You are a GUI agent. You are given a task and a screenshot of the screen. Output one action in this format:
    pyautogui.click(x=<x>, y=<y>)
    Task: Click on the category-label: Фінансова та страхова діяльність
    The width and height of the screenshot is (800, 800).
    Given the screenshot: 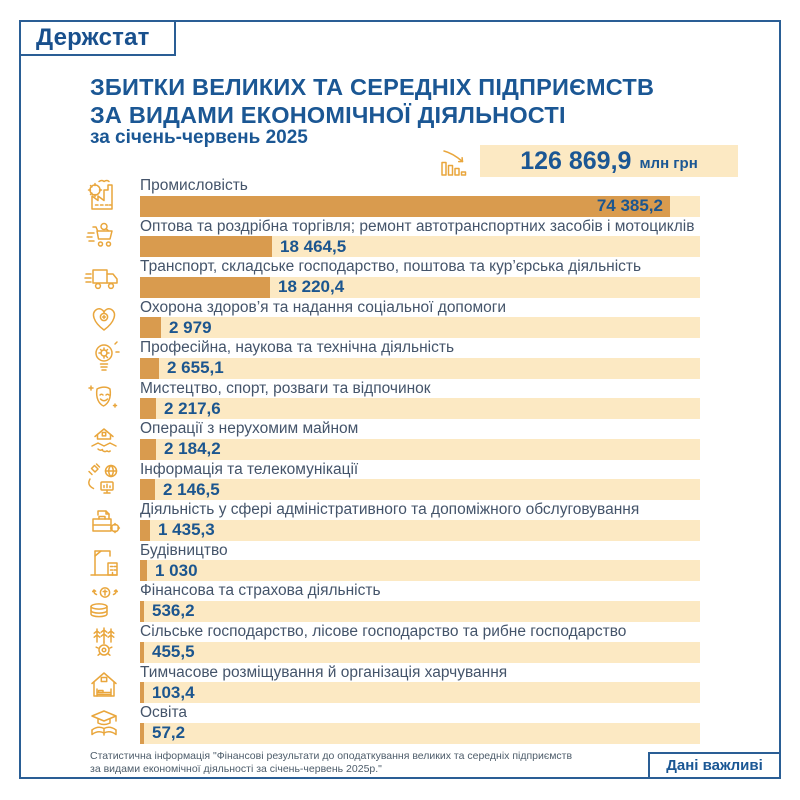 What is the action you would take?
    pyautogui.click(x=260, y=591)
    